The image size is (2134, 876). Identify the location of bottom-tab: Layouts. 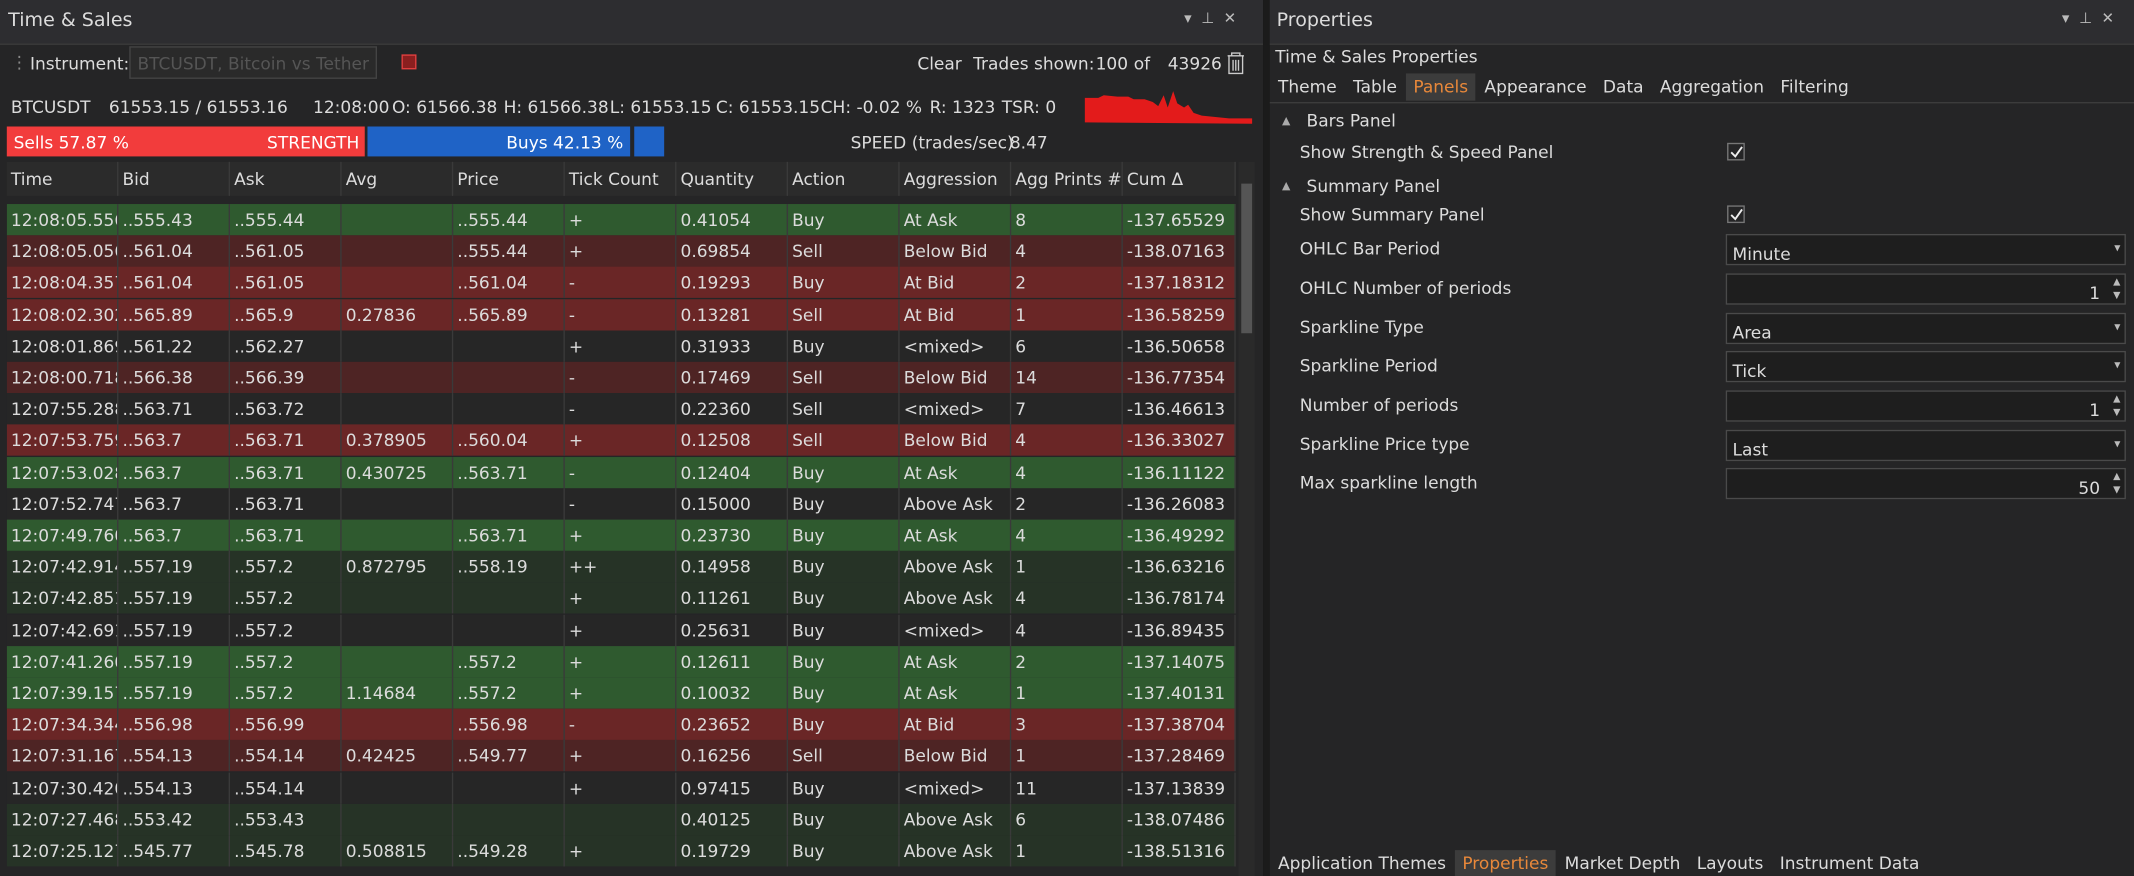
(1730, 863).